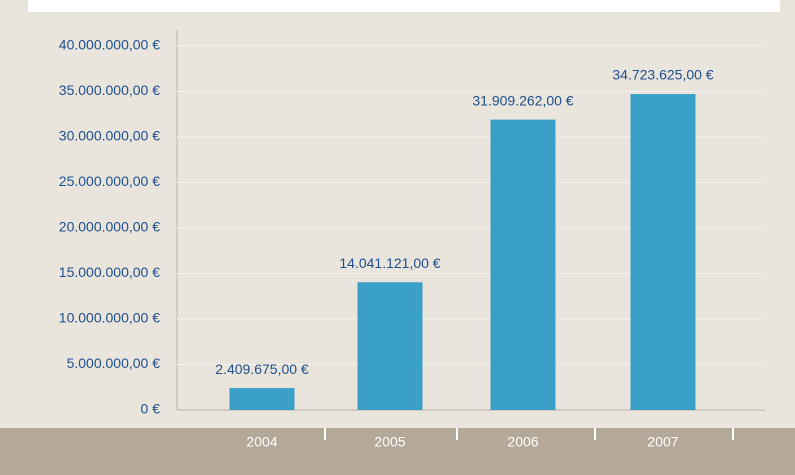 The width and height of the screenshot is (795, 475). I want to click on value-label: 31.909.262,00 €, so click(522, 100).